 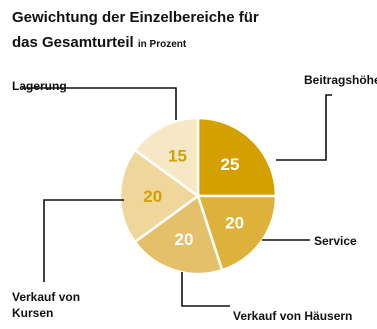 I want to click on title-unit: in Prozent, so click(x=162, y=44).